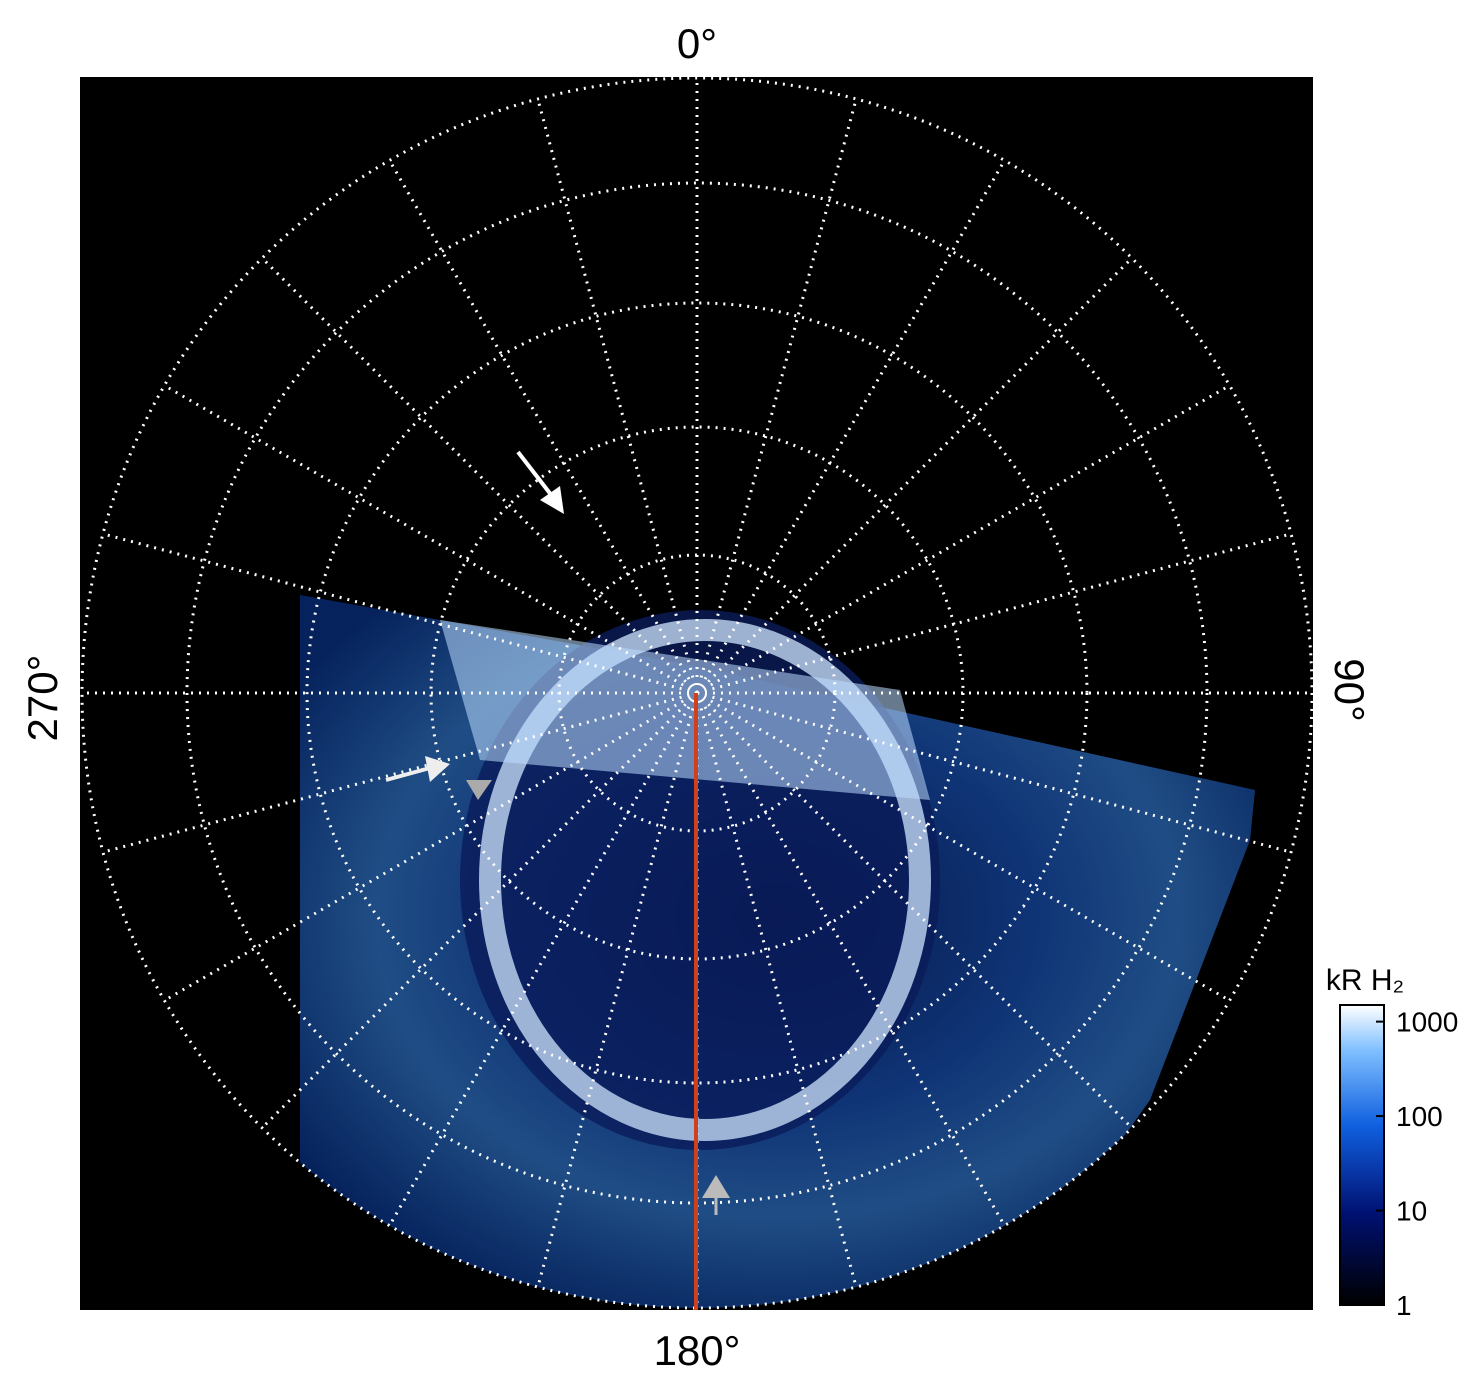  Describe the element at coordinates (1411, 1211) in the screenshot. I see `colorbar-tick-label: 10` at that location.